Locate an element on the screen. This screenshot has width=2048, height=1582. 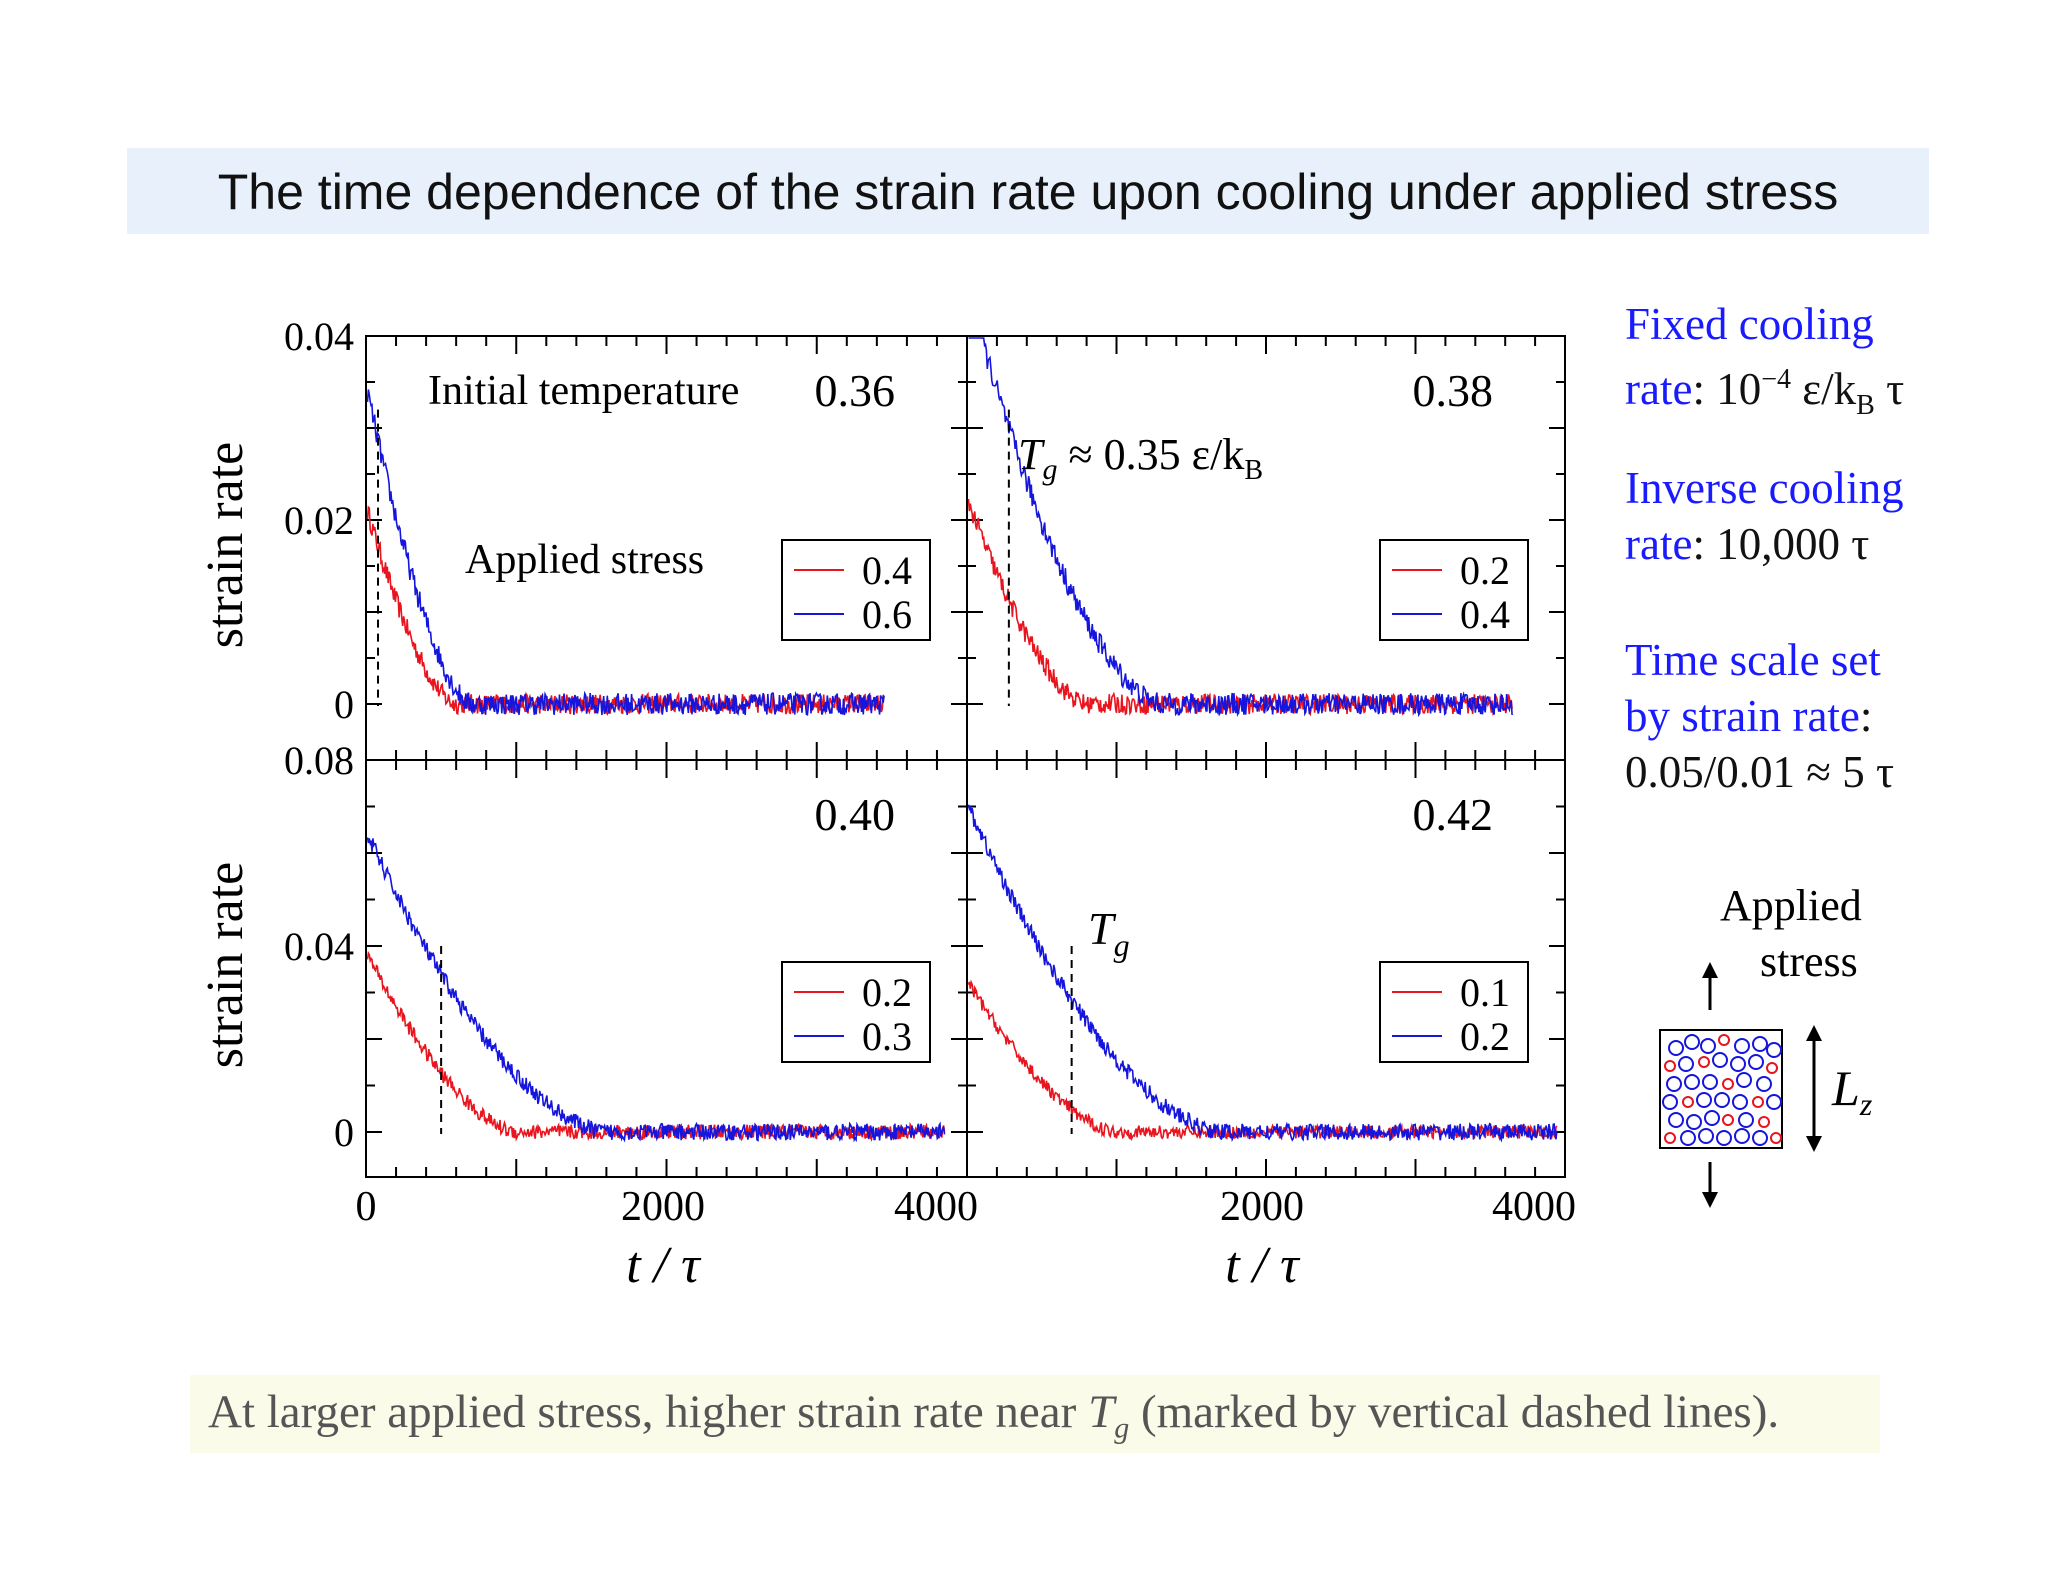
caption-tg-sub: g is located at coordinates (1122, 1428).